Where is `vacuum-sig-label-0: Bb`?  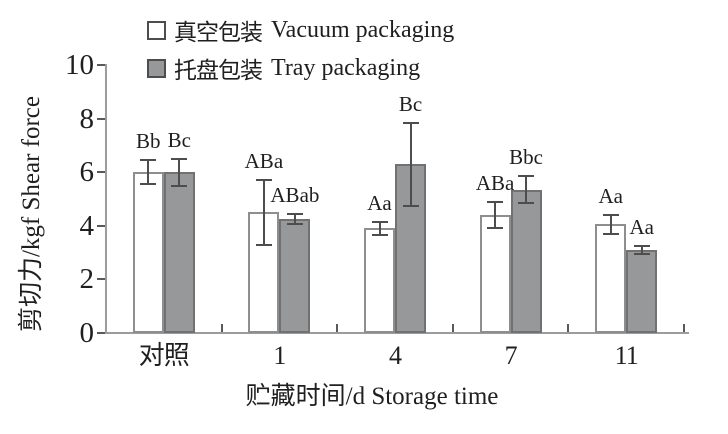
vacuum-sig-label-0: Bb is located at coordinates (148, 141).